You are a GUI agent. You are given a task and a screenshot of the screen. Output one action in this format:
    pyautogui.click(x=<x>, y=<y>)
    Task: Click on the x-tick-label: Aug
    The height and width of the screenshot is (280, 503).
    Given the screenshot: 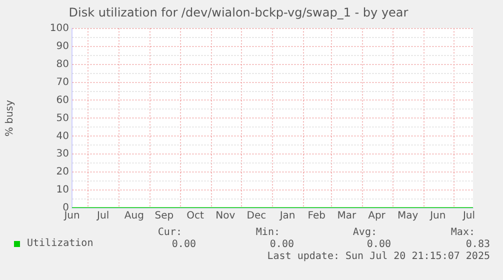 What is the action you would take?
    pyautogui.click(x=134, y=216)
    